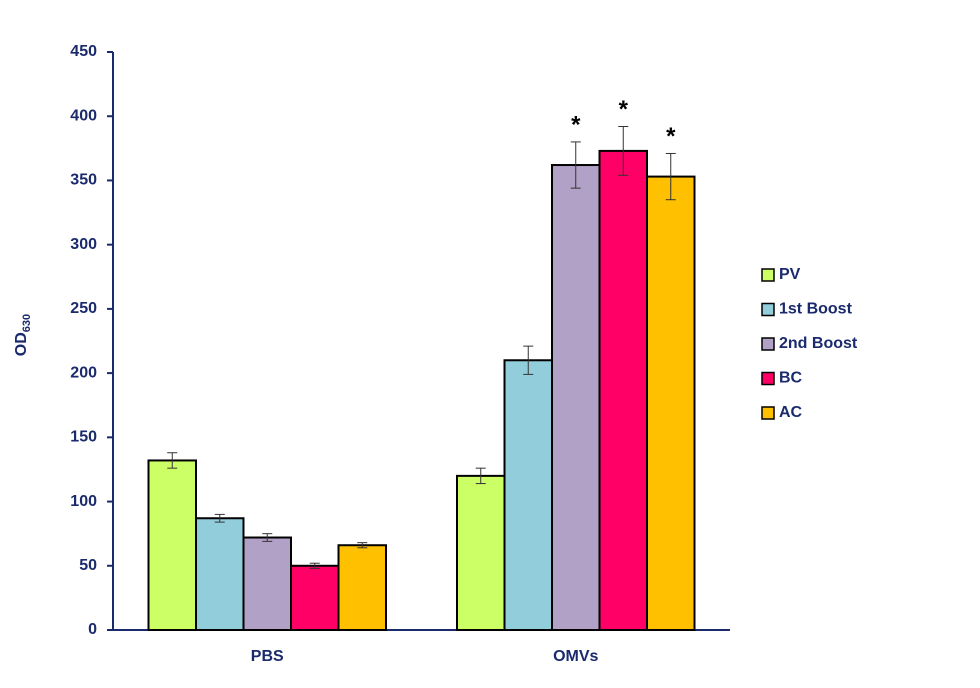 The width and height of the screenshot is (980, 688). What do you see at coordinates (83, 501) in the screenshot?
I see `y-tick-label: 100` at bounding box center [83, 501].